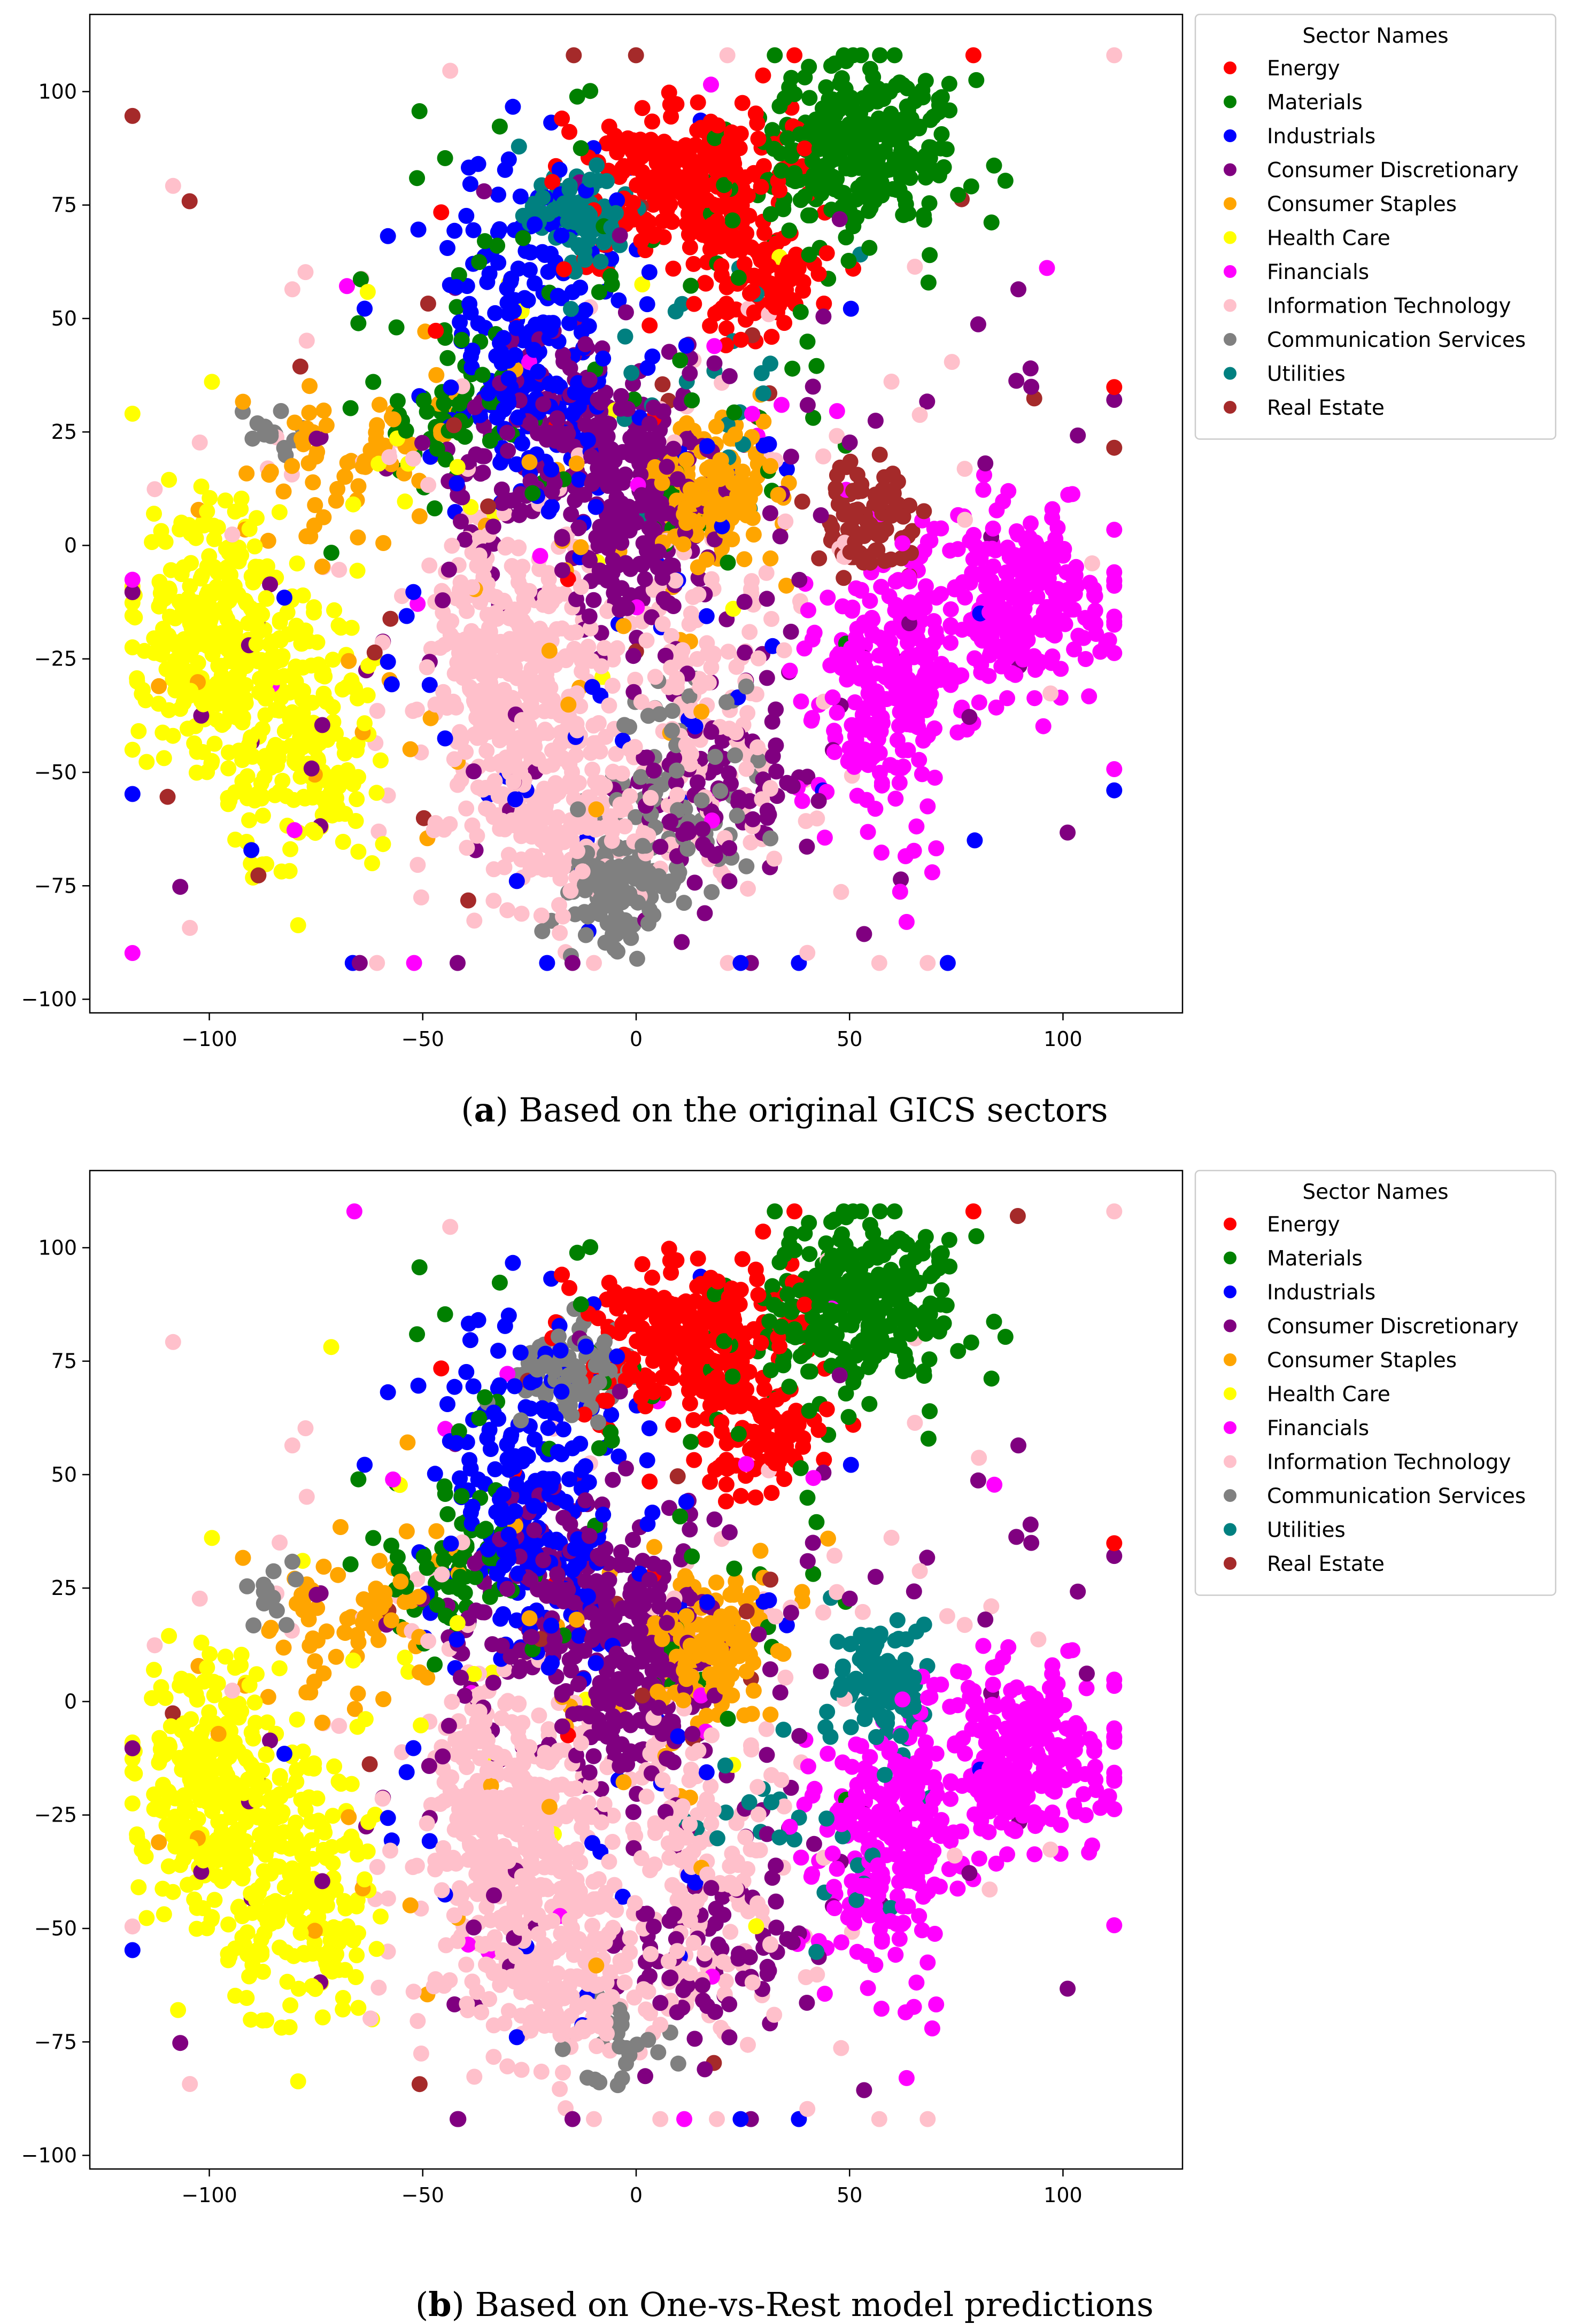 Image resolution: width=1569 pixels, height=2324 pixels. Describe the element at coordinates (55, 659) in the screenshot. I see `y-tick-label: −25` at that location.